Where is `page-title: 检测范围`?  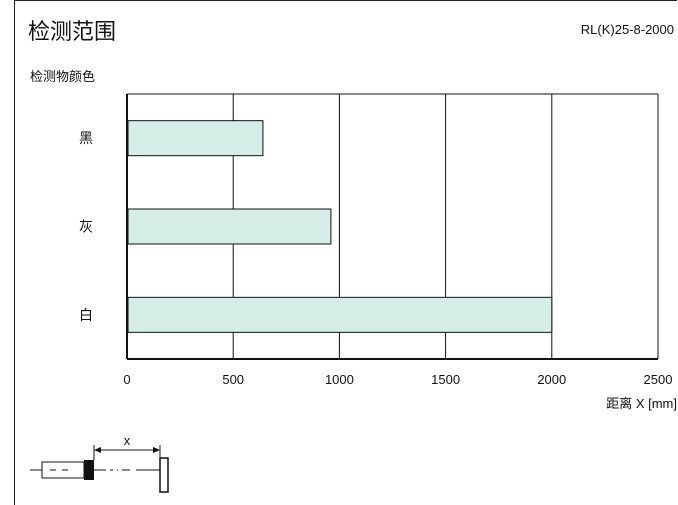
page-title: 检测范围 is located at coordinates (72, 32).